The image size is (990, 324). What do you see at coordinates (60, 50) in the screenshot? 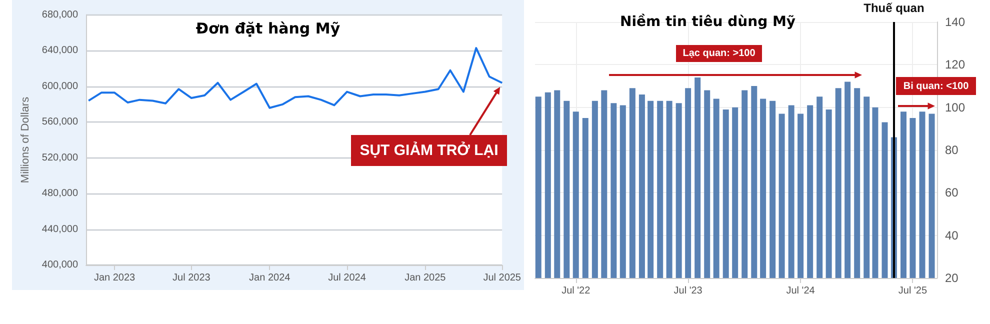
I see `y-tick-label: 640,000` at bounding box center [60, 50].